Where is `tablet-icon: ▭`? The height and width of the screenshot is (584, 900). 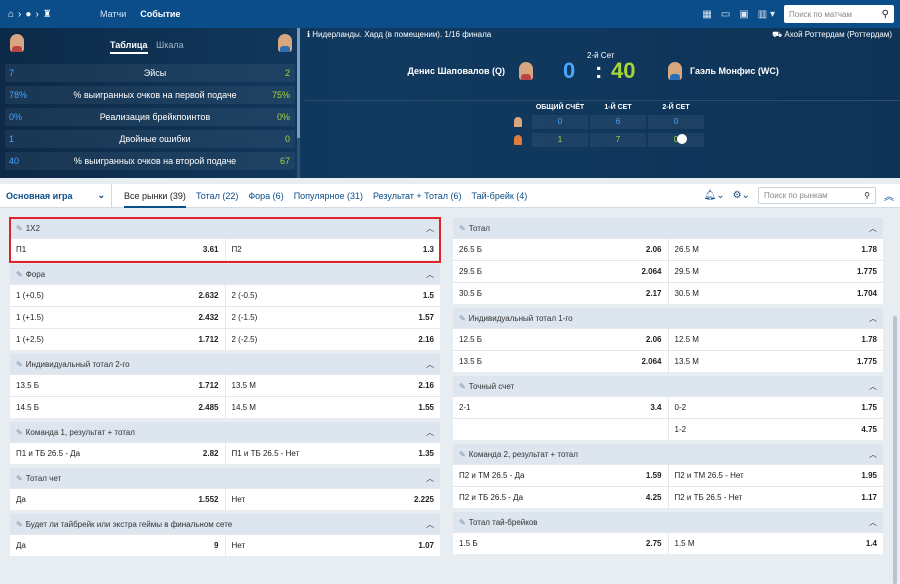 tablet-icon: ▭ is located at coordinates (725, 14).